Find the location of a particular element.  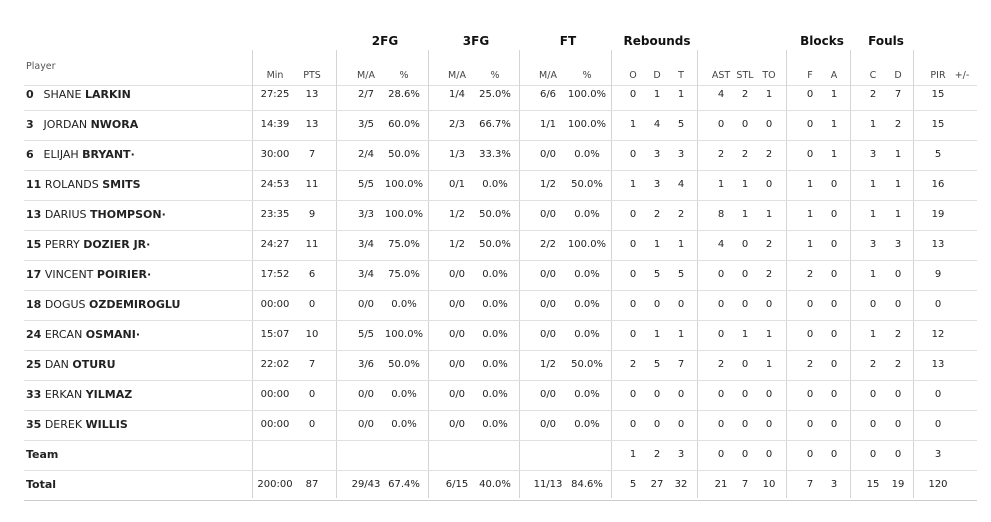

stat-min: 30:00 is located at coordinates (275, 154).